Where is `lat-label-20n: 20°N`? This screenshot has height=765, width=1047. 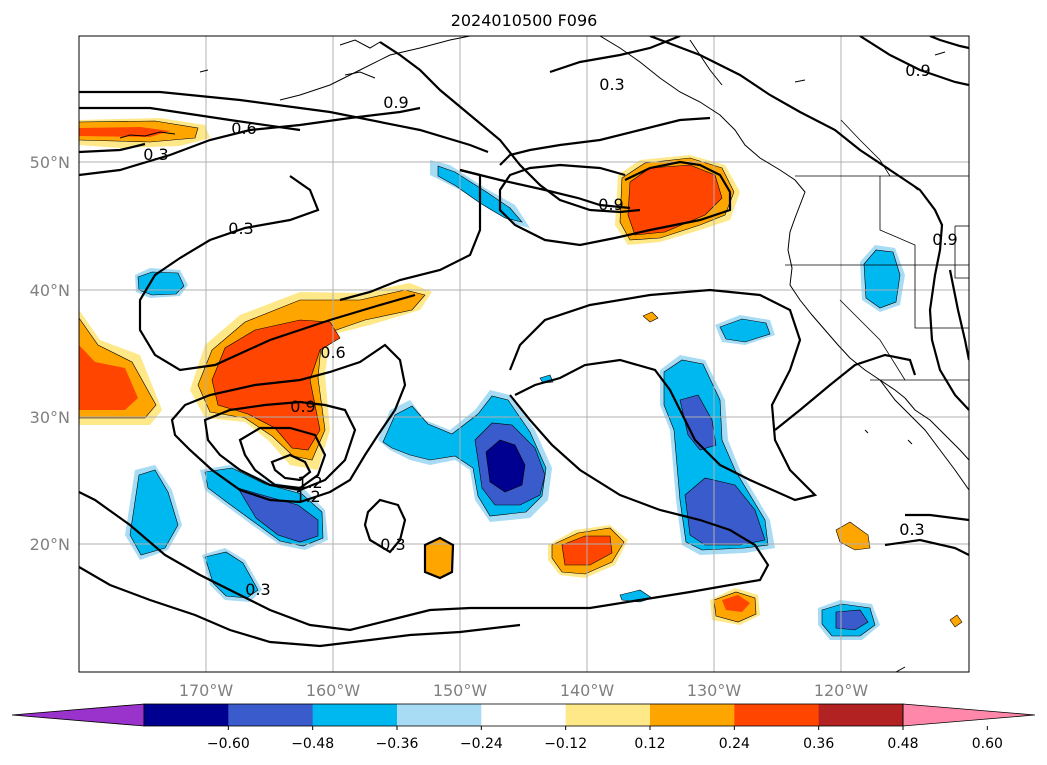 lat-label-20n: 20°N is located at coordinates (50, 544).